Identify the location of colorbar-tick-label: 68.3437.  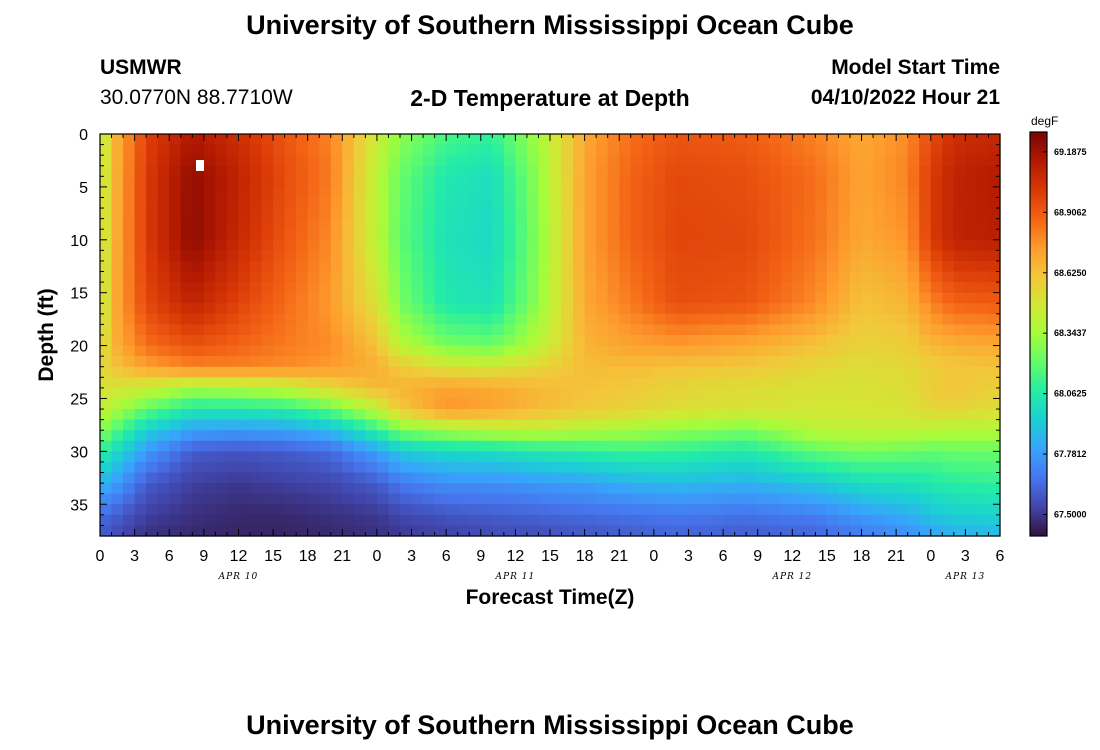
(1070, 333).